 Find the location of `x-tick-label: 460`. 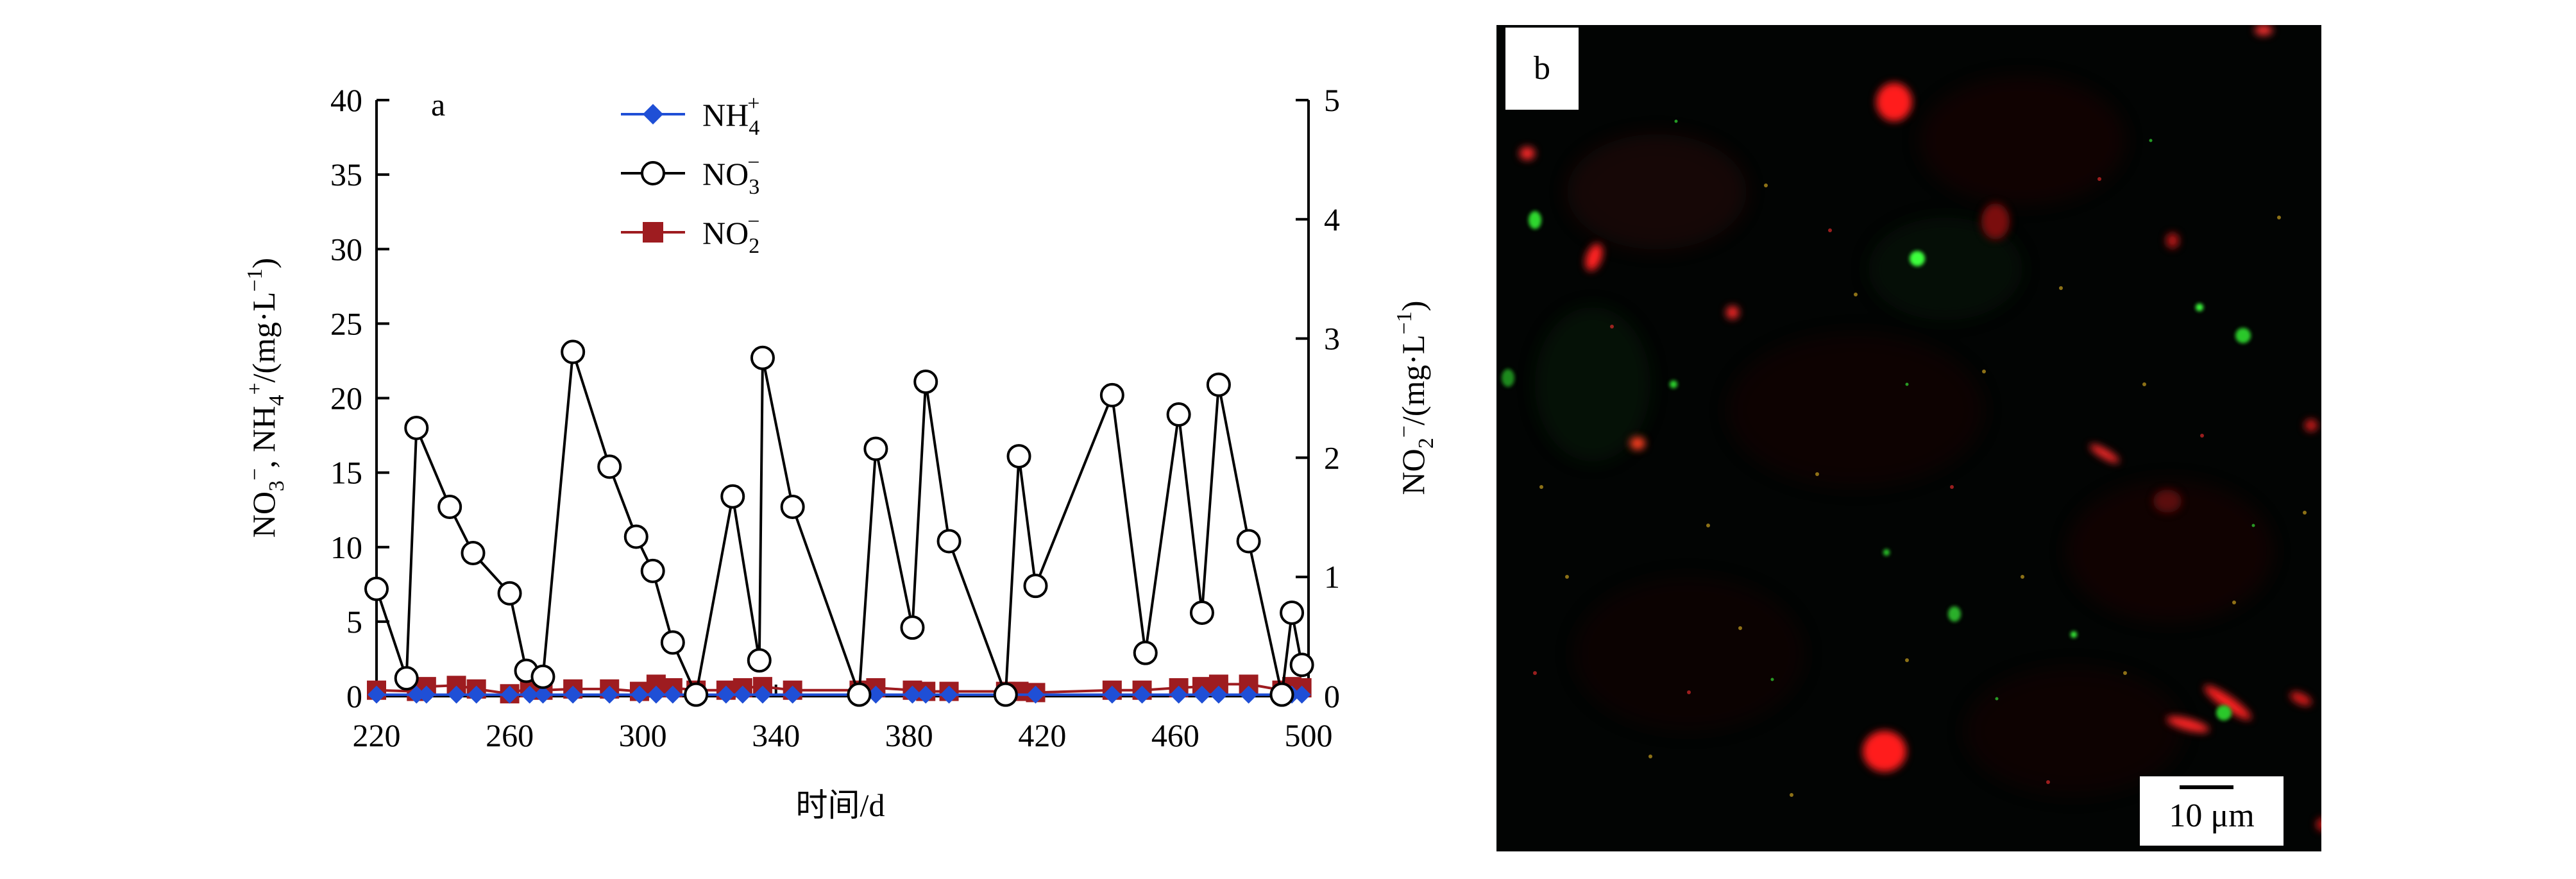

x-tick-label: 460 is located at coordinates (1175, 735).